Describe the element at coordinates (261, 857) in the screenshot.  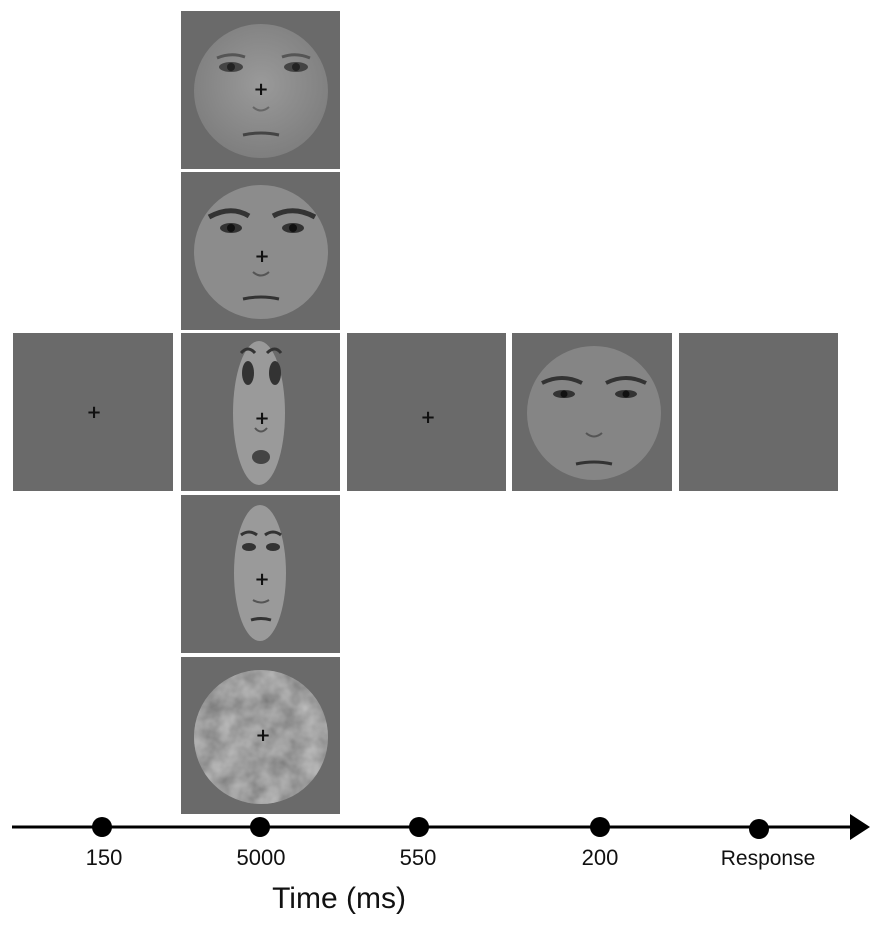
I see `timeline-label-2: 5000` at that location.